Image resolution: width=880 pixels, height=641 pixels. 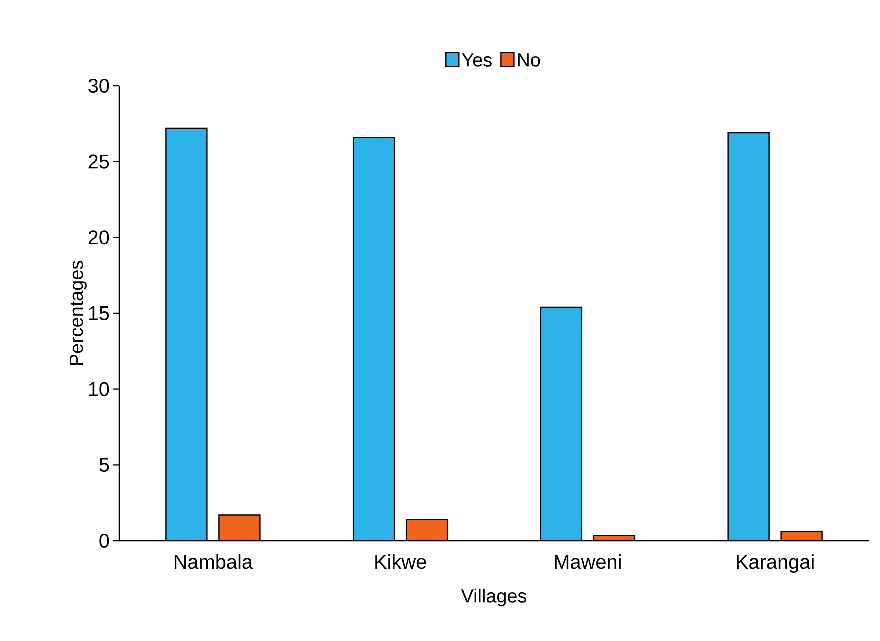 I want to click on y-tick-label: 30, so click(x=99, y=86).